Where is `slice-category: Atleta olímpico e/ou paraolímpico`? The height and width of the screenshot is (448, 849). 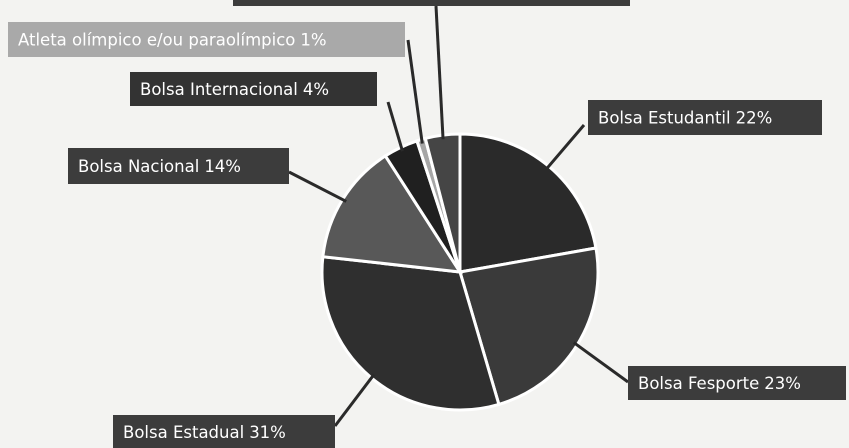
slice-category: Atleta olímpico e/ou paraolímpico is located at coordinates (156, 39).